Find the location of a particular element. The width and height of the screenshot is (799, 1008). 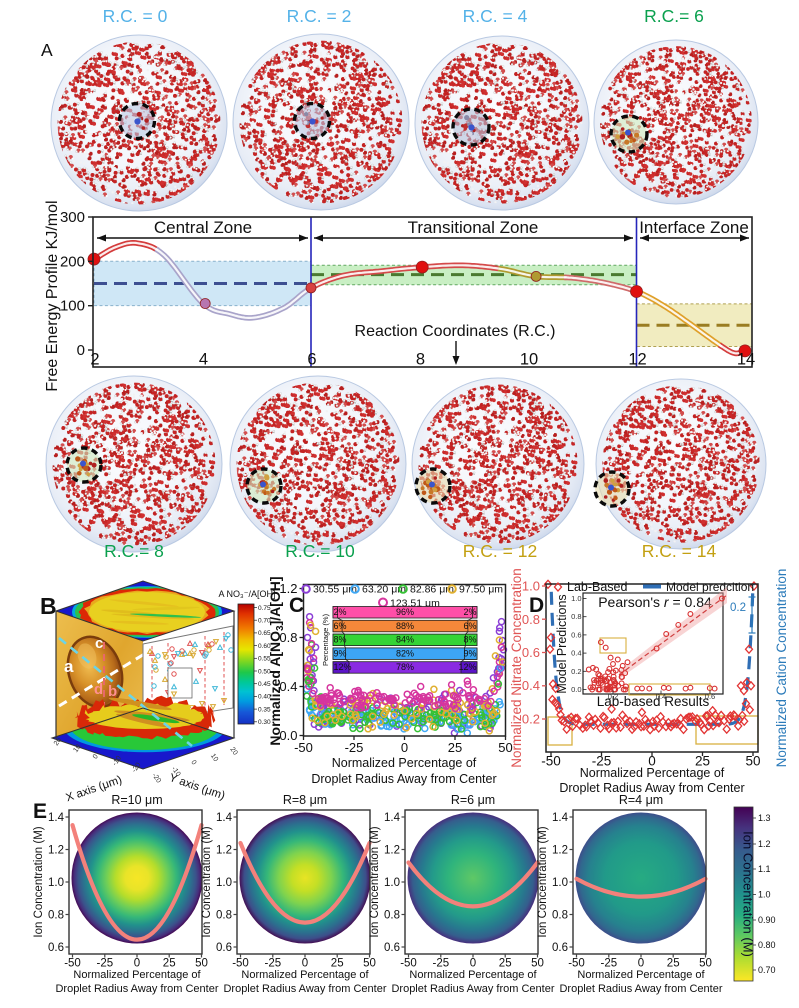

svg-text: Free Energy Profile KJ/mol is located at coordinates (52, 295).